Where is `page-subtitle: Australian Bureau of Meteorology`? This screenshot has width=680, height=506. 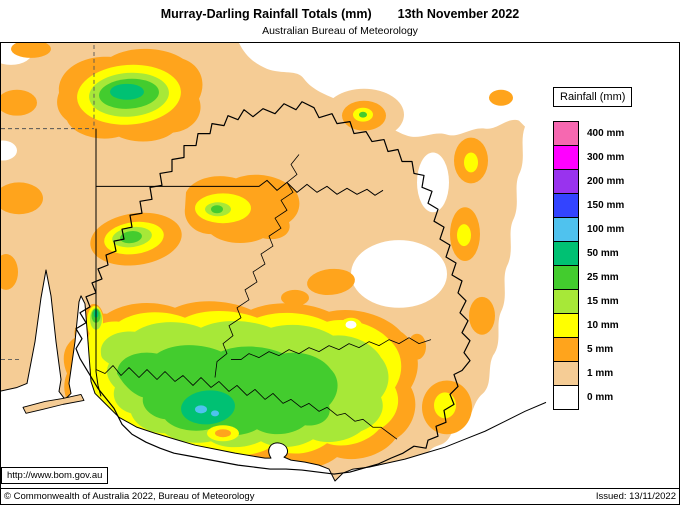
page-subtitle: Australian Bureau of Meteorology is located at coordinates (340, 31).